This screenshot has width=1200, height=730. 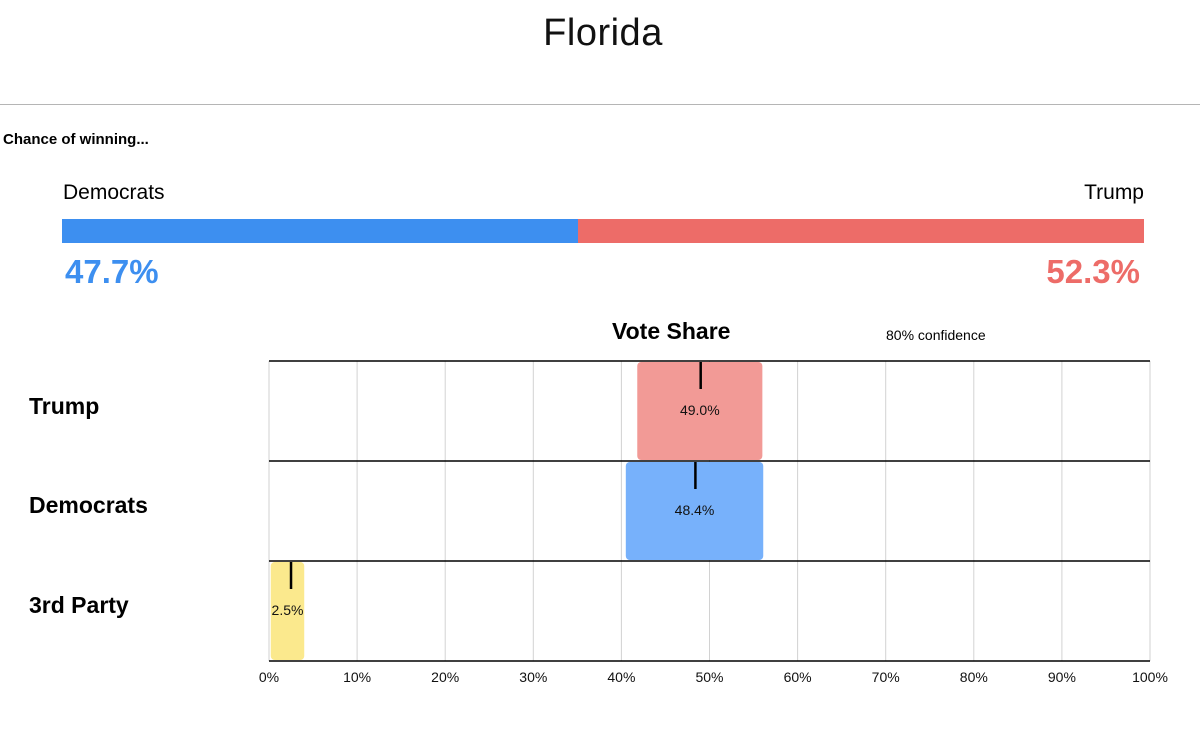 What do you see at coordinates (603, 33) in the screenshot?
I see `page-title: Florida` at bounding box center [603, 33].